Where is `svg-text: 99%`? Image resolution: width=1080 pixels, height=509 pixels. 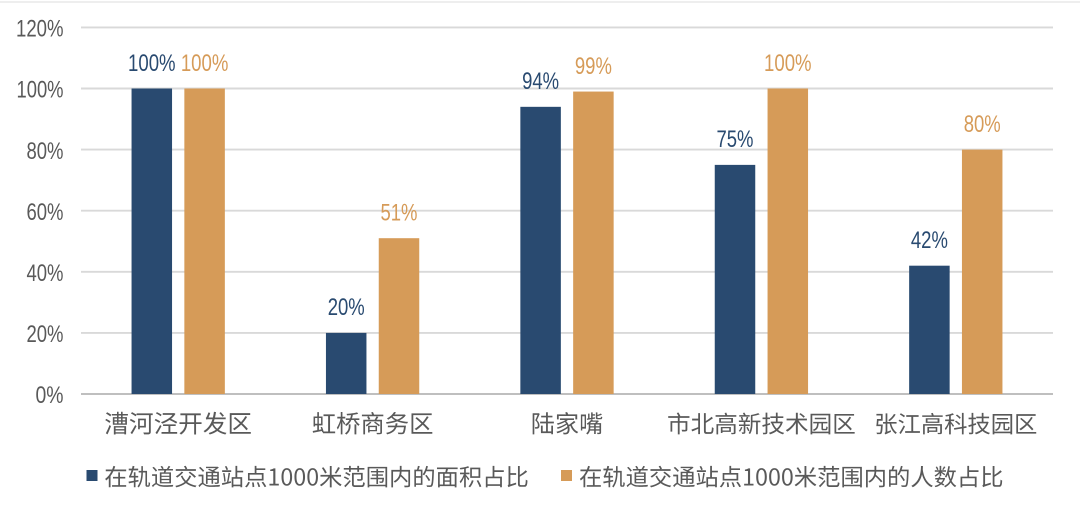
svg-text: 99% is located at coordinates (593, 66).